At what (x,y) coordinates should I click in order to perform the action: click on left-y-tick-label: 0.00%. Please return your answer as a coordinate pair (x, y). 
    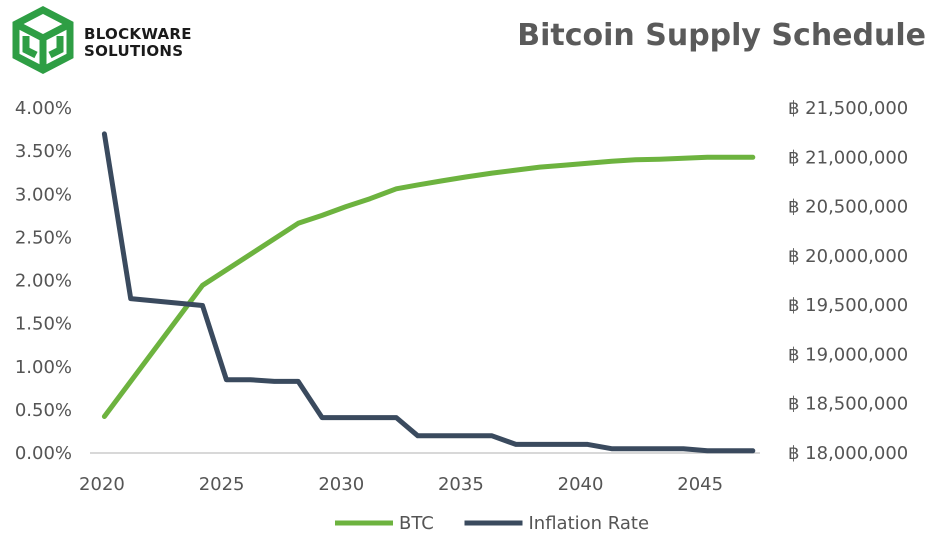
    Looking at the image, I should click on (43, 453).